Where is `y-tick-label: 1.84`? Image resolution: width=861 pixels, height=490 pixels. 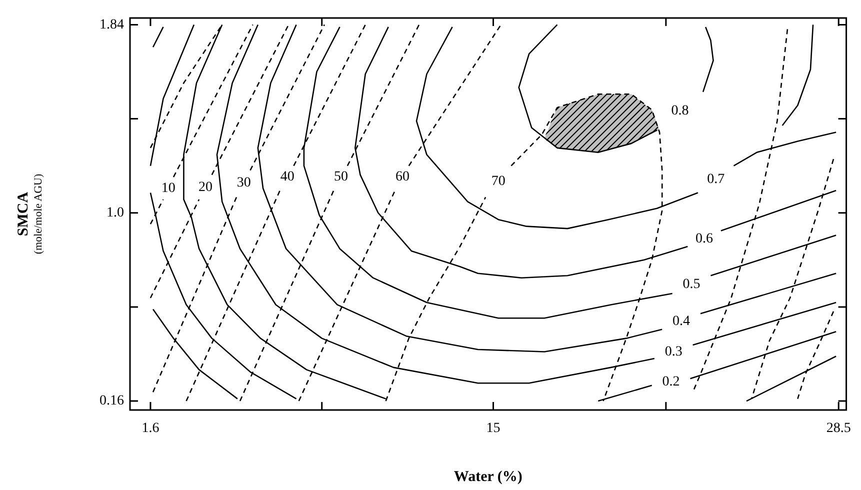
y-tick-label: 1.84 is located at coordinates (112, 24).